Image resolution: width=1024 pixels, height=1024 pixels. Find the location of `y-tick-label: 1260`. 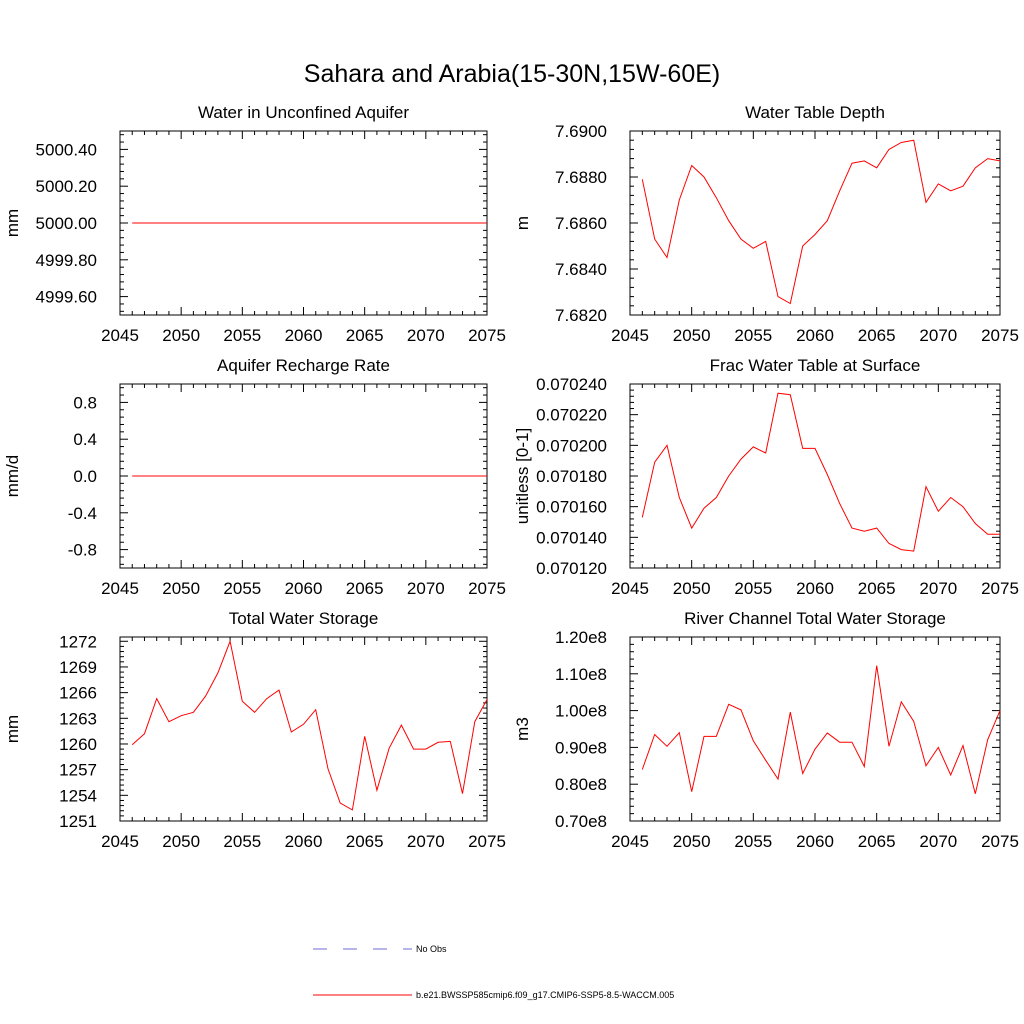

y-tick-label: 1260 is located at coordinates (78, 744).